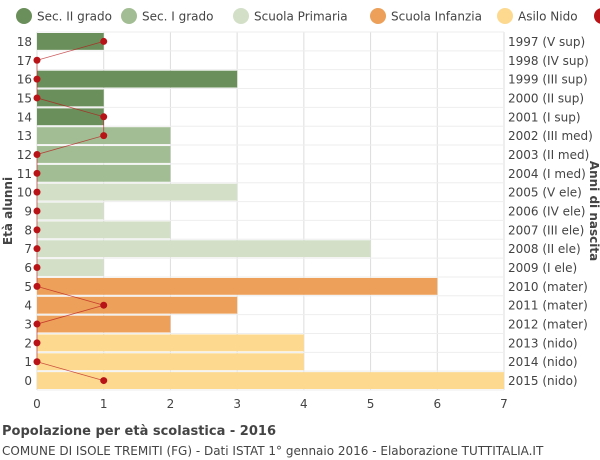 The width and height of the screenshot is (600, 460). What do you see at coordinates (237, 404) in the screenshot?
I see `x-tick-label: 3` at bounding box center [237, 404].